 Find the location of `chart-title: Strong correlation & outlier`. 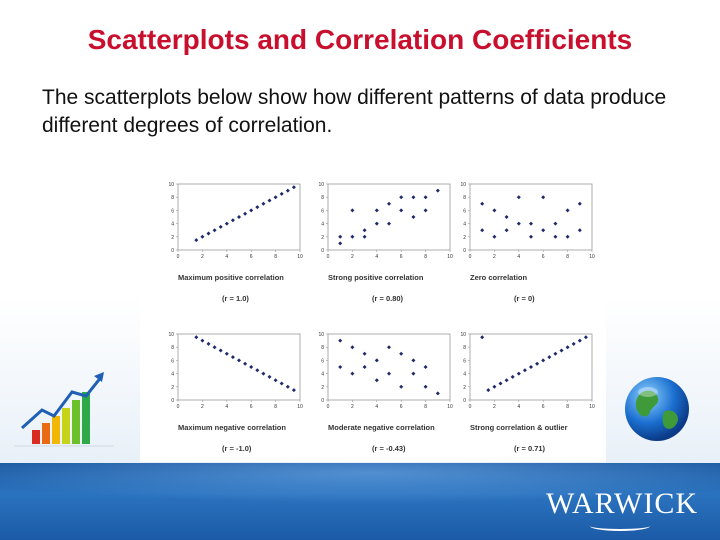

chart-title: Strong correlation & outlier is located at coordinates (519, 427).